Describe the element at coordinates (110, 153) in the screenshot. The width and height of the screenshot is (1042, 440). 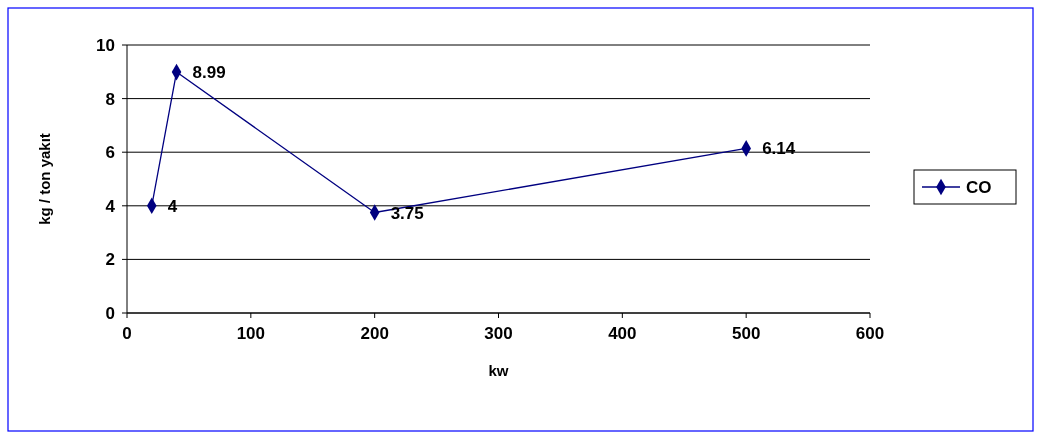
I see `y-tick-label: 6` at that location.